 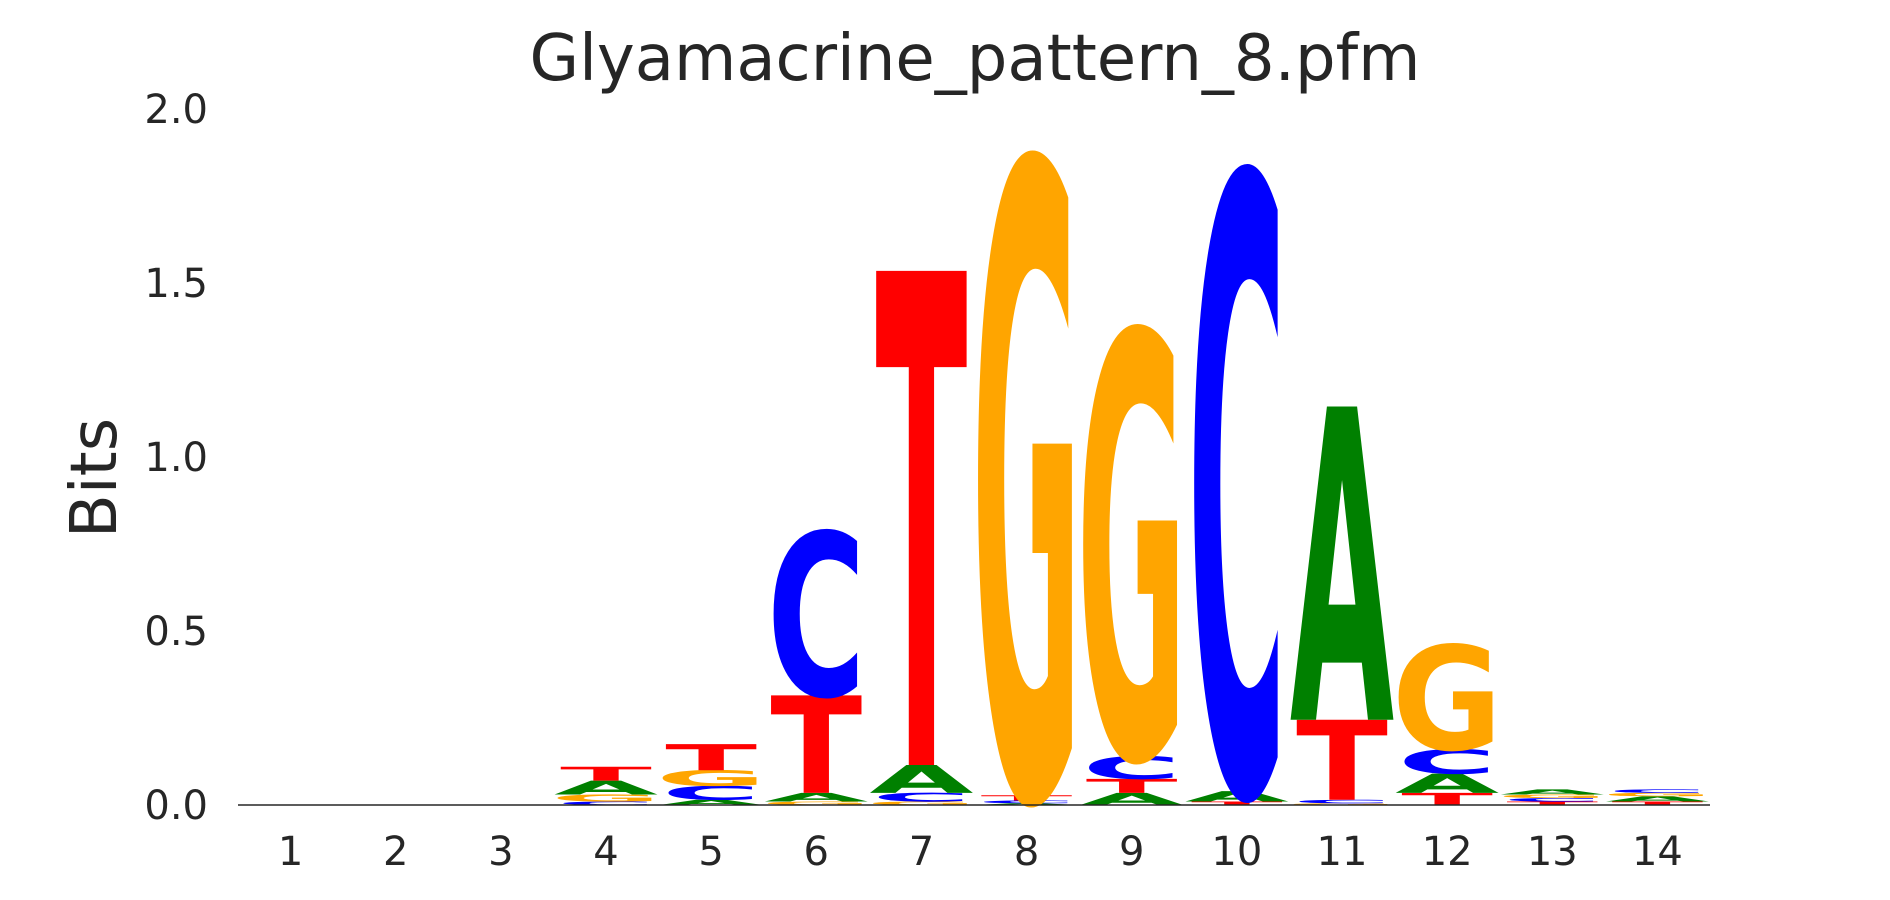 What do you see at coordinates (1552, 852) in the screenshot?
I see `x-tick-label: 13` at bounding box center [1552, 852].